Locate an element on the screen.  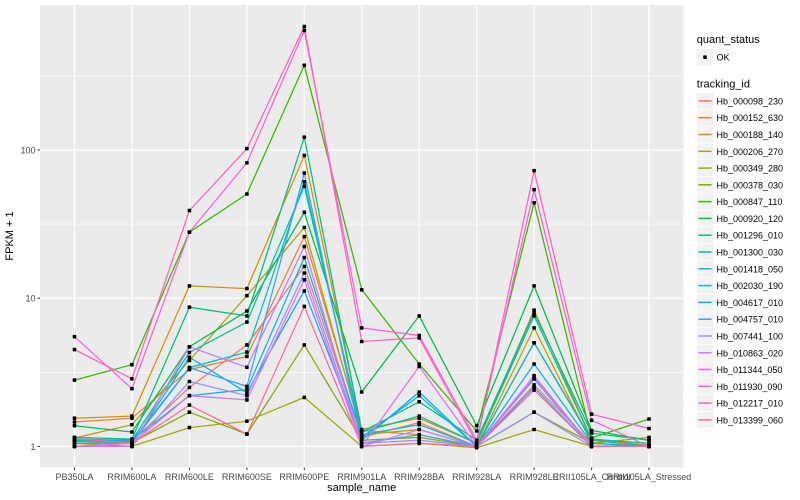
svg-text: Hb_000920_120 is located at coordinates (750, 219).